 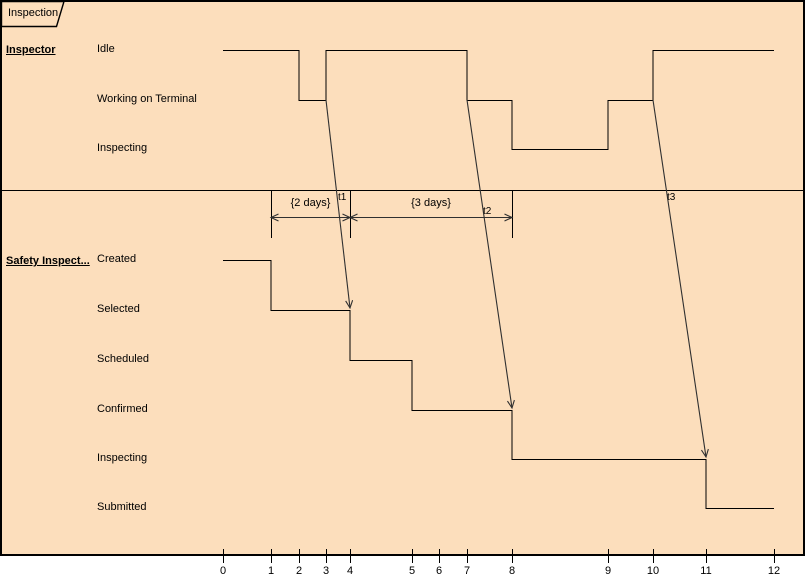 I want to click on lifeline-name-inspector: Inspector, so click(x=31, y=50).